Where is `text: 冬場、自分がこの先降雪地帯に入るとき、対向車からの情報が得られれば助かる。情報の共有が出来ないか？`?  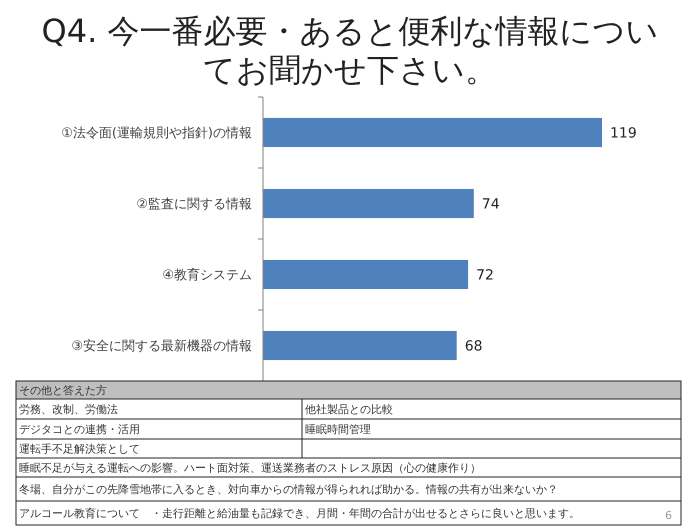
text: 冬場、自分がこの先降雪地帯に入るとき、対向車からの情報が得られれば助かる。情報の共有が出来ないか？ is located at coordinates (288, 489).